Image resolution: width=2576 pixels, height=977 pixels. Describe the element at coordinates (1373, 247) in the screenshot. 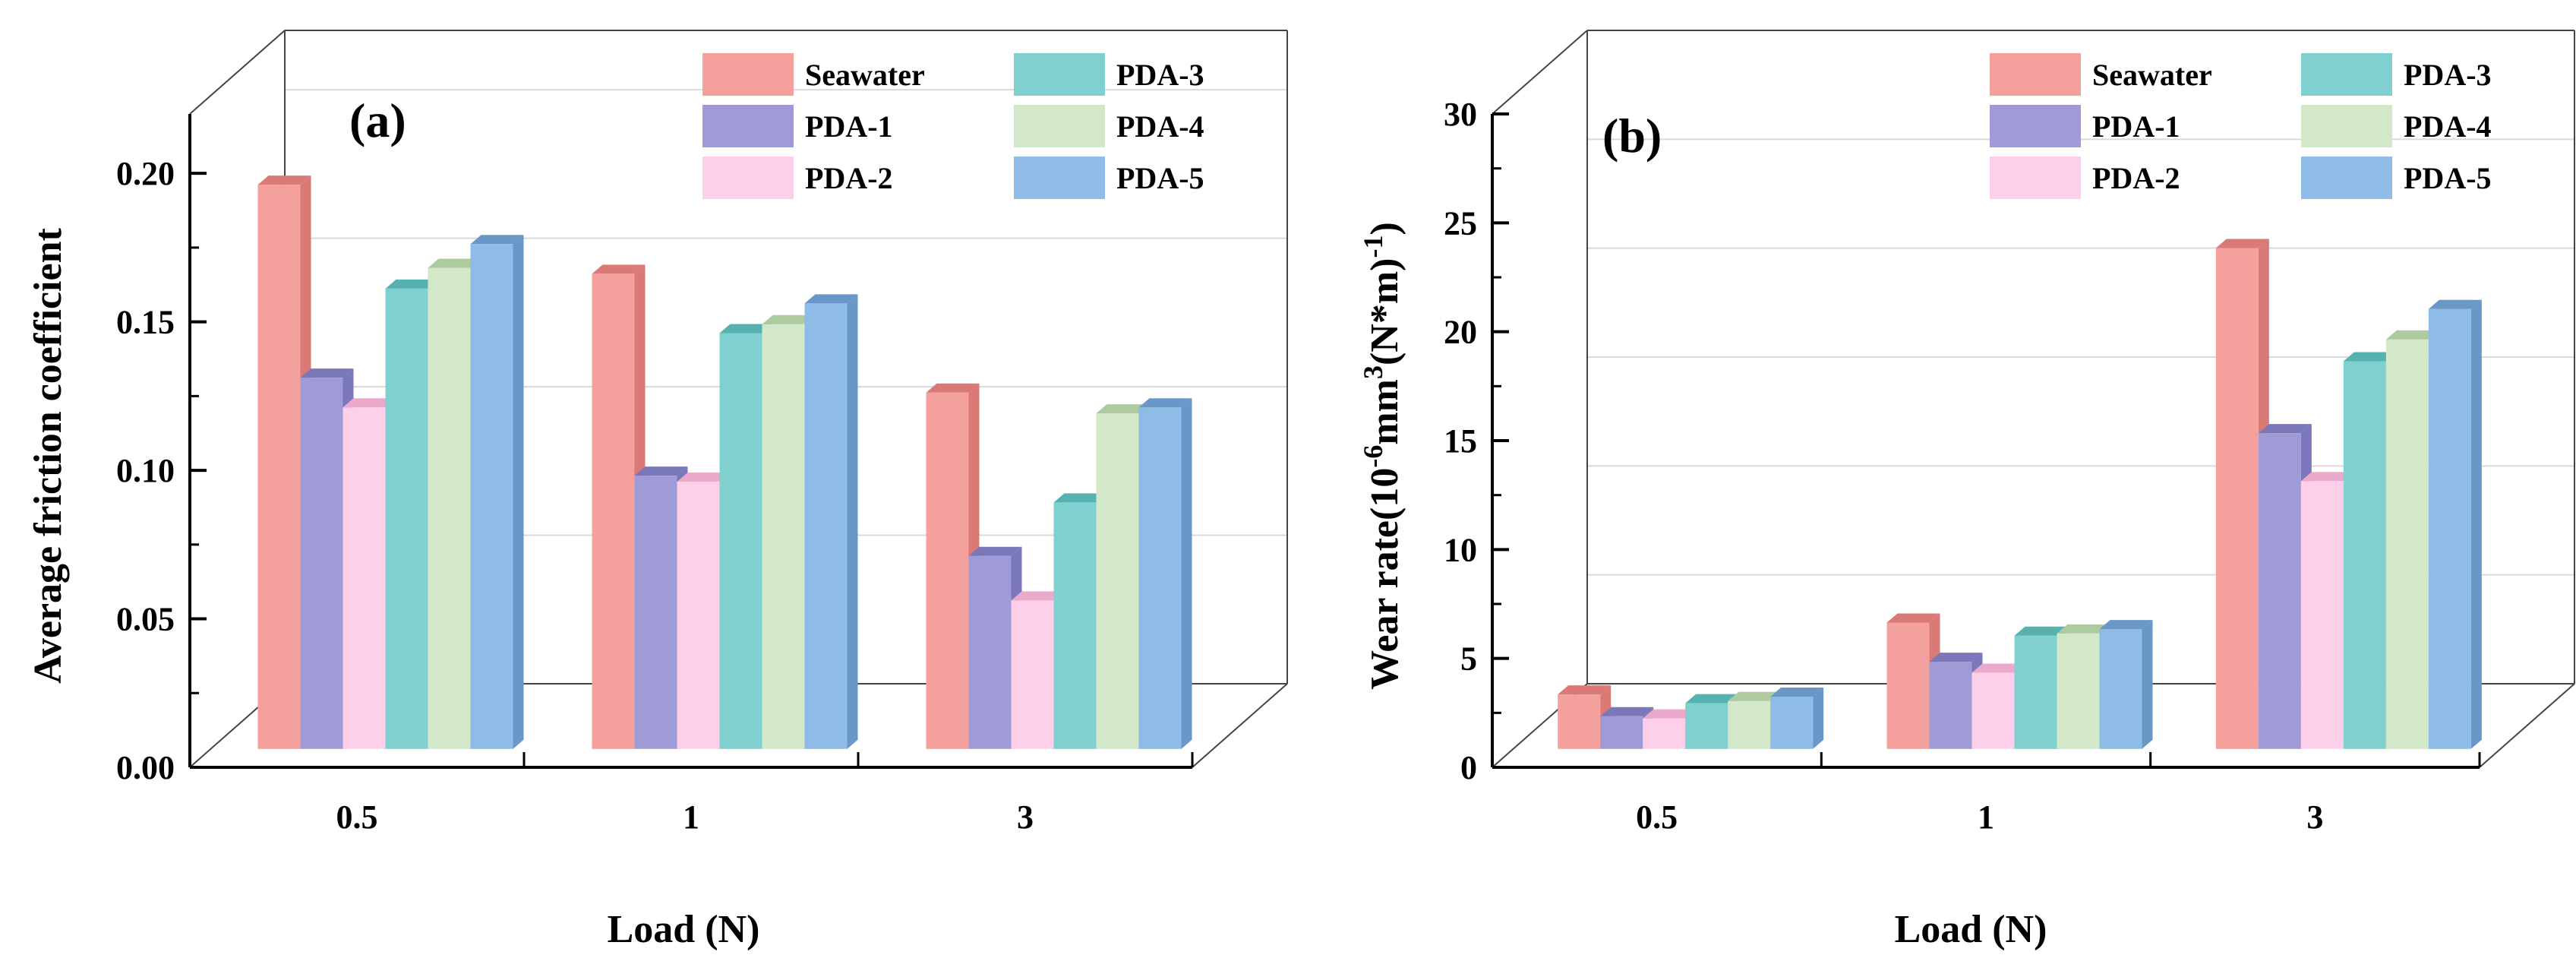

I see `panel-b-y-title-sup-3: -1` at that location.